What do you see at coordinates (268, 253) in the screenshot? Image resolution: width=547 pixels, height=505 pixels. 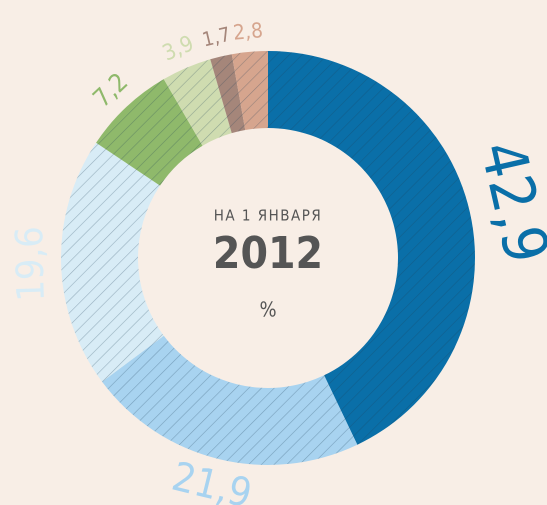 I see `title: 2012` at bounding box center [268, 253].